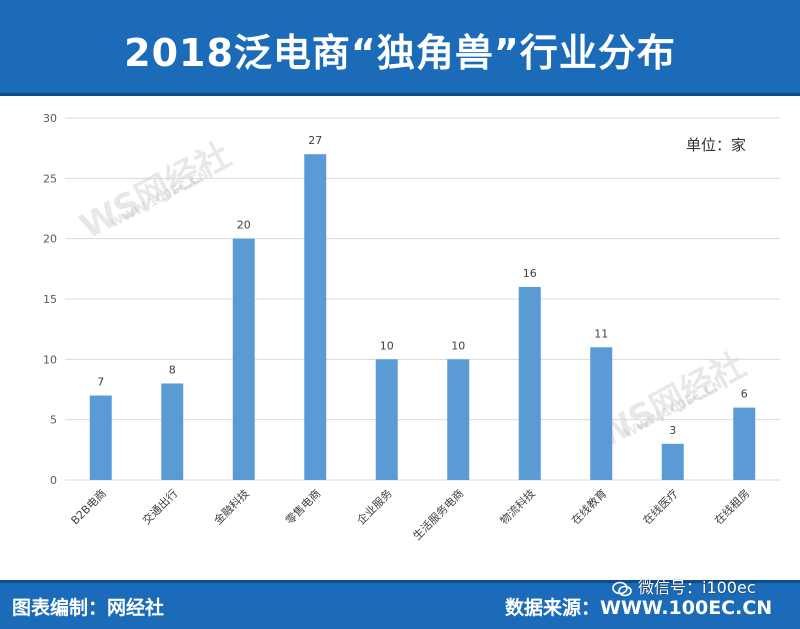 This screenshot has width=800, height=629. I want to click on data-label: 6, so click(744, 394).